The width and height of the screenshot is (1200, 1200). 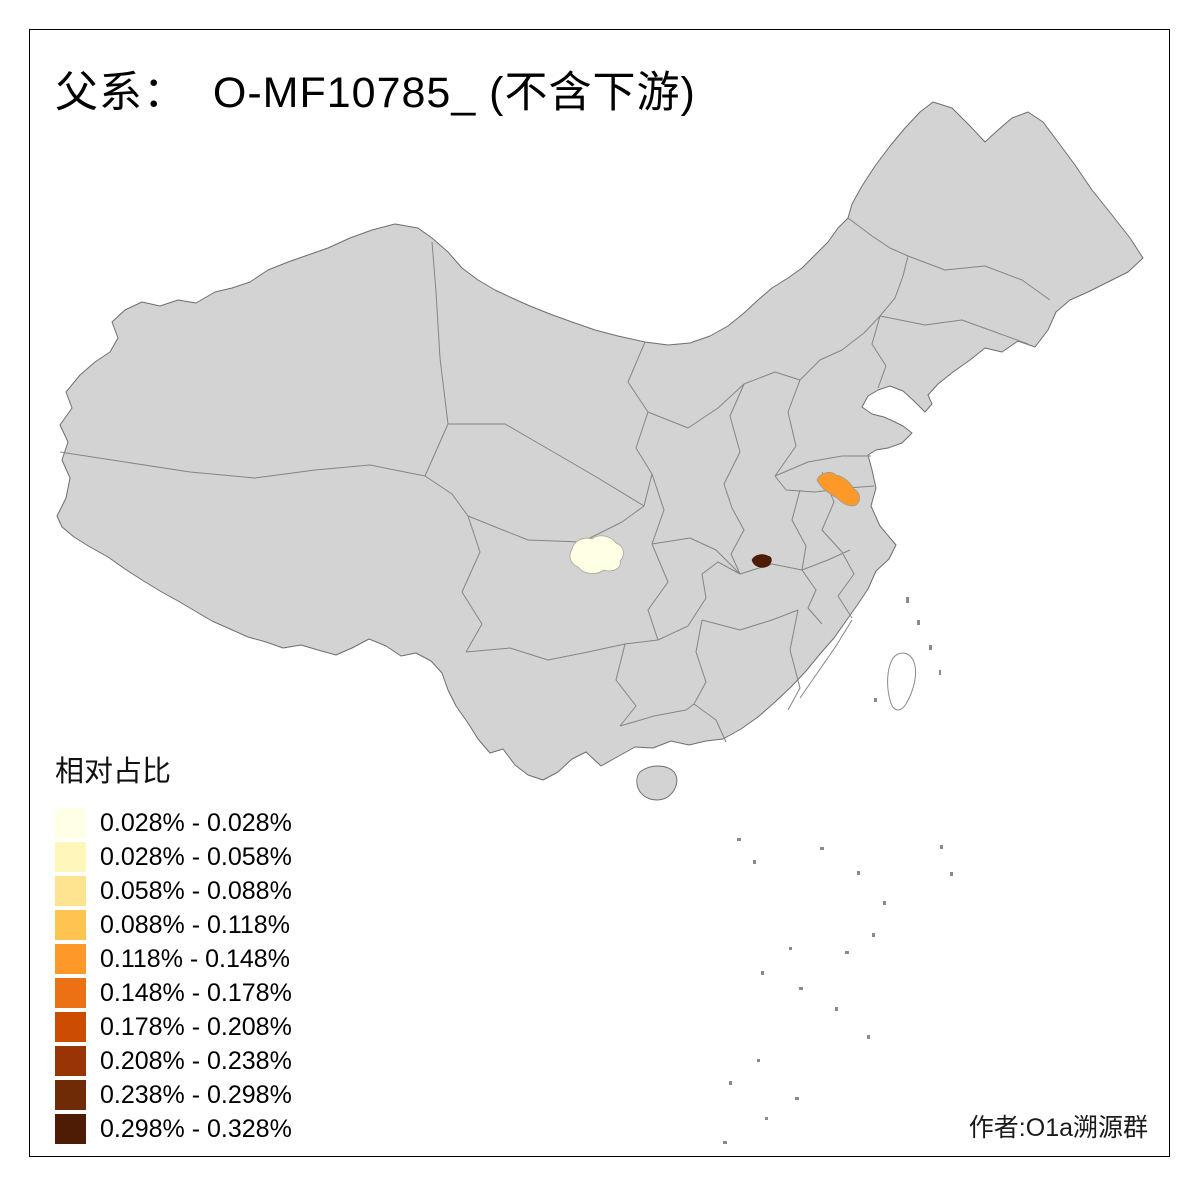 What do you see at coordinates (196, 1026) in the screenshot?
I see `legend-label: 0.178% - 0.208%` at bounding box center [196, 1026].